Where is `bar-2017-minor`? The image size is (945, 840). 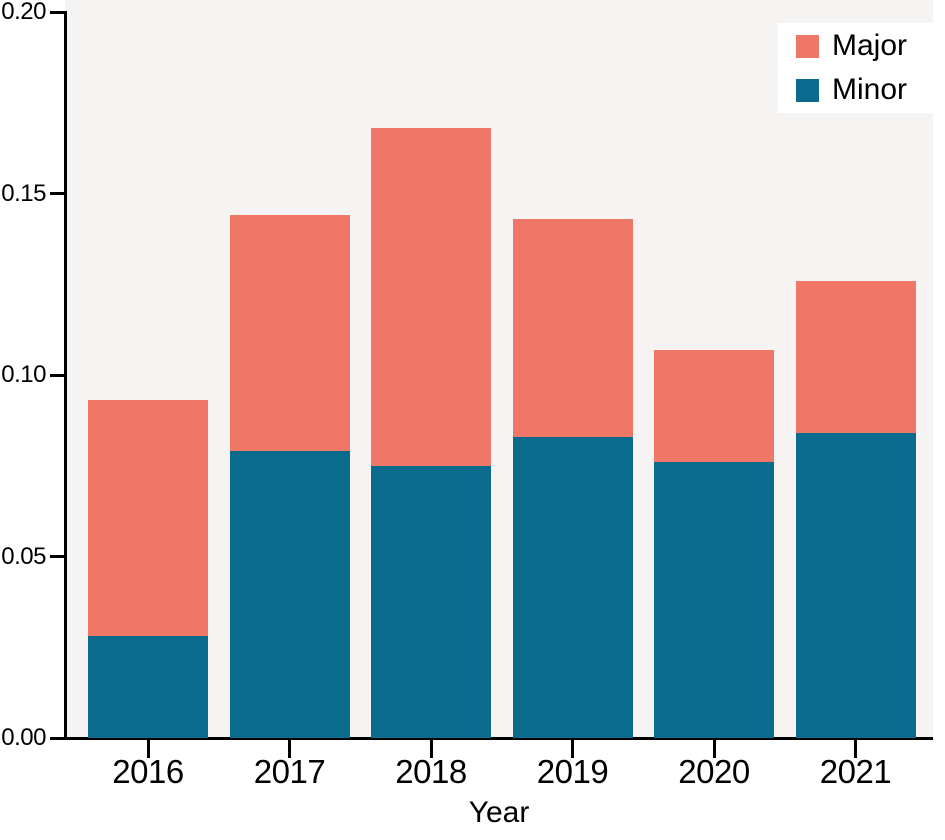 bar-2017-minor is located at coordinates (289, 594).